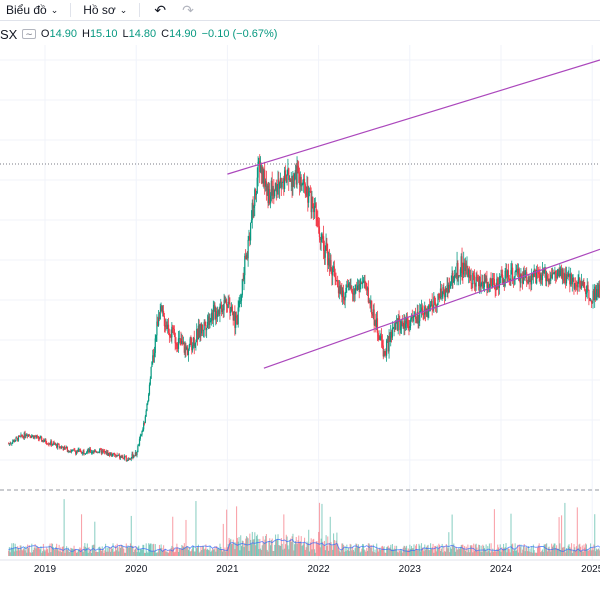 This screenshot has height=600, width=600. What do you see at coordinates (431, 308) in the screenshot?
I see `channel-lower-trendline` at bounding box center [431, 308].